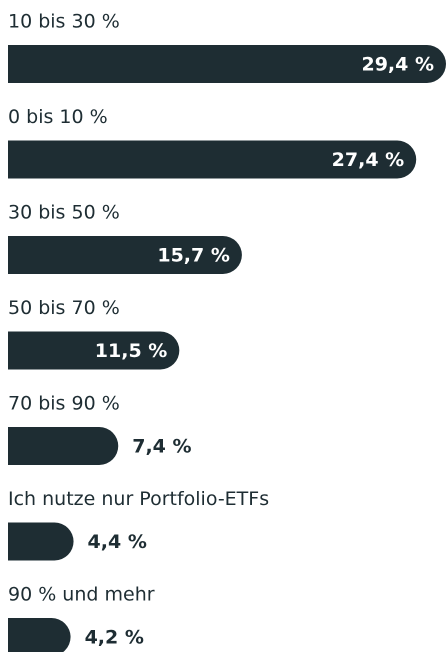 This screenshot has height=652, width=446. What do you see at coordinates (193, 256) in the screenshot?
I see `value-label: 15,7 %` at bounding box center [193, 256].